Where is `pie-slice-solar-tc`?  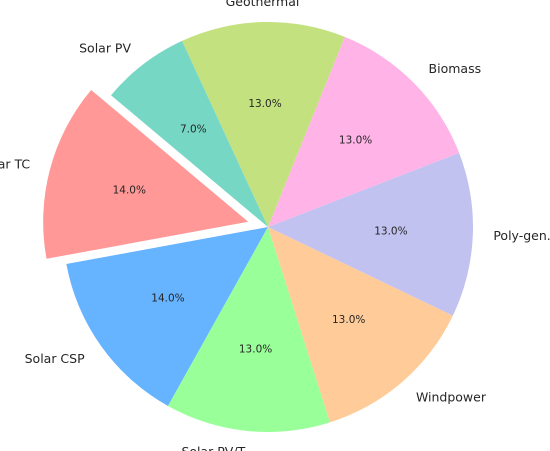
pie-slice-solar-tc is located at coordinates (146, 174).